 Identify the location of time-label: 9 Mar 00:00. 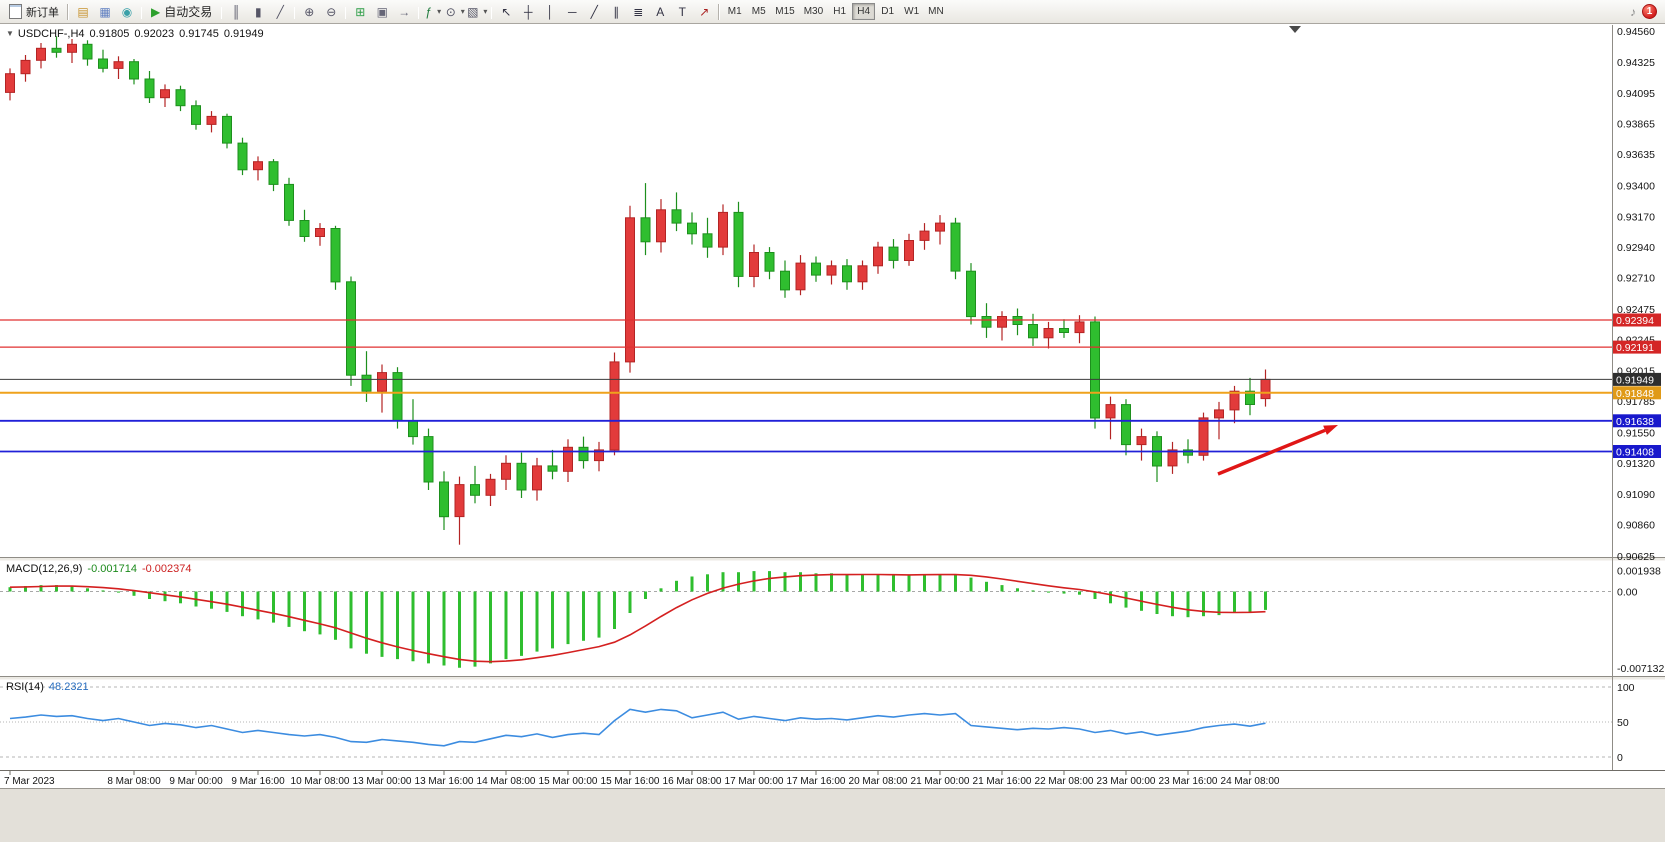
(196, 781).